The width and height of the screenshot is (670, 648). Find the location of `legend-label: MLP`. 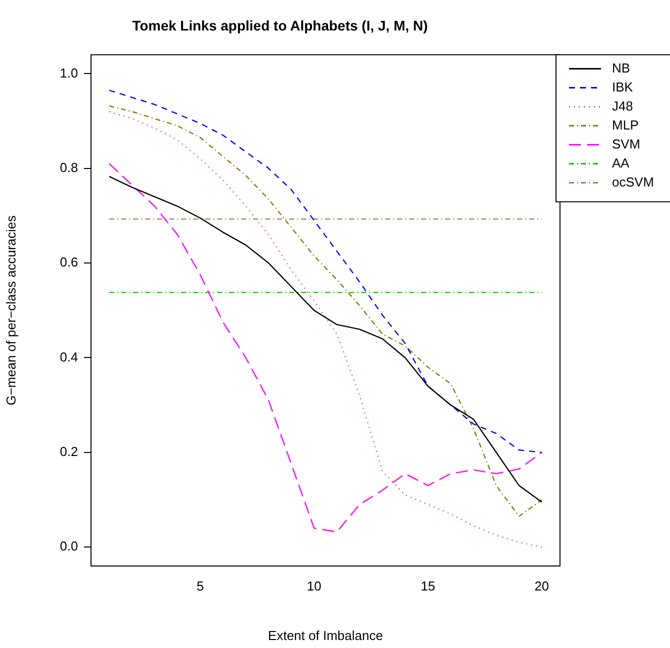

legend-label: MLP is located at coordinates (625, 124).